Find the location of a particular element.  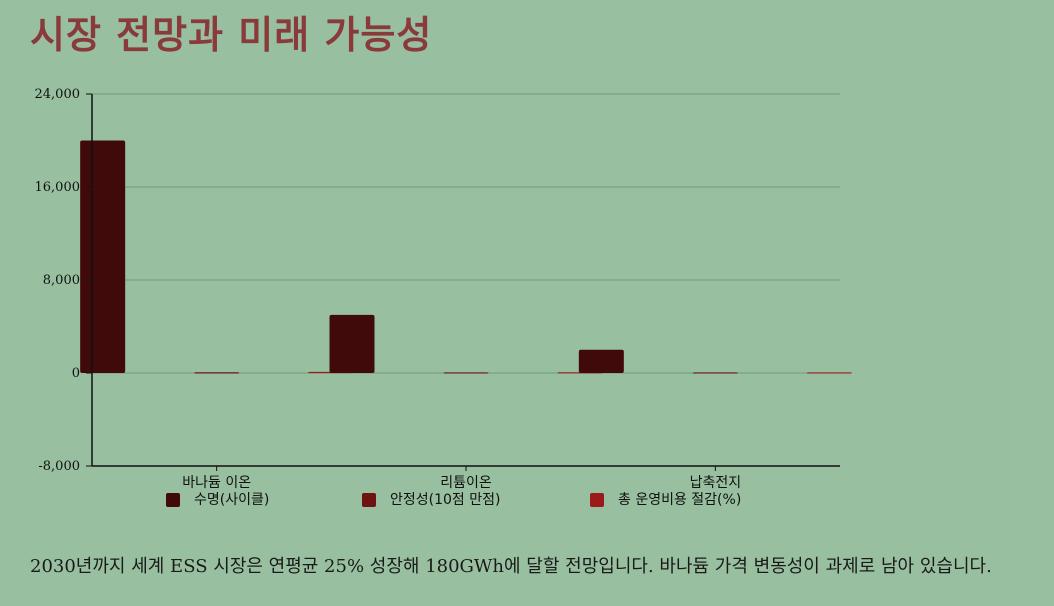

x-tick-label: 납축전지 is located at coordinates (716, 483).